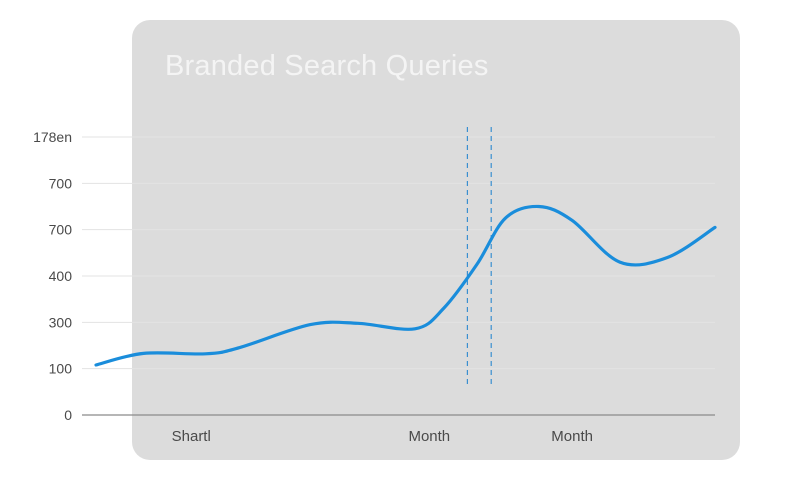 The height and width of the screenshot is (480, 800). I want to click on y-tick-label: 178en, so click(52, 137).